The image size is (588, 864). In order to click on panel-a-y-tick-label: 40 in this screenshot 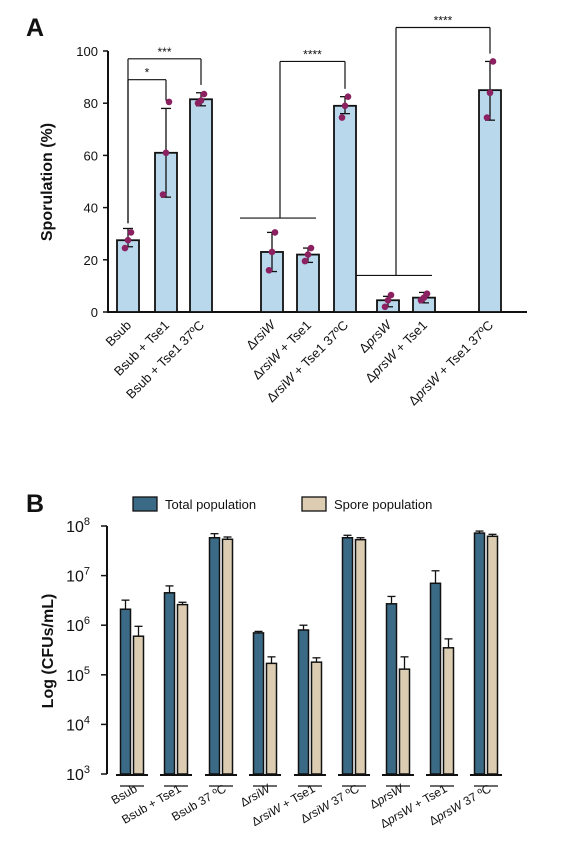, I will do `click(91, 208)`.